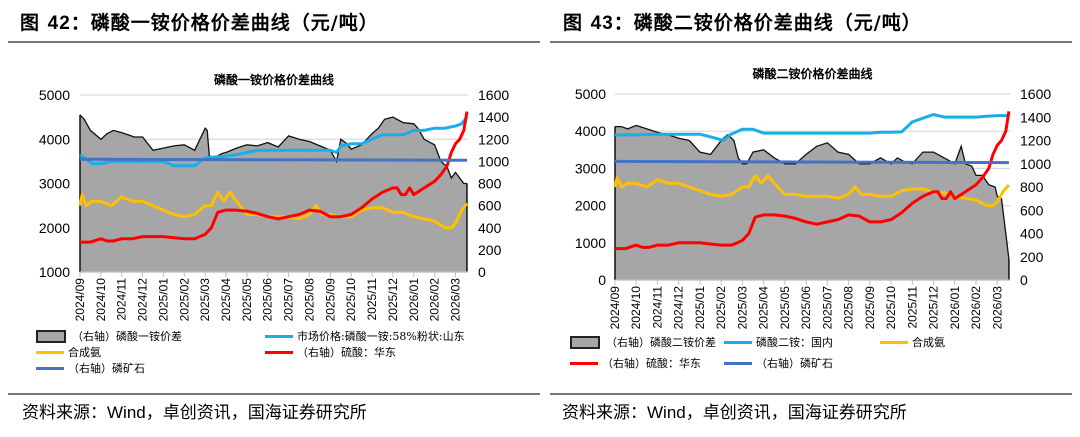 The image size is (1080, 437). What do you see at coordinates (602, 23) in the screenshot?
I see `figure-number: 43` at bounding box center [602, 23].